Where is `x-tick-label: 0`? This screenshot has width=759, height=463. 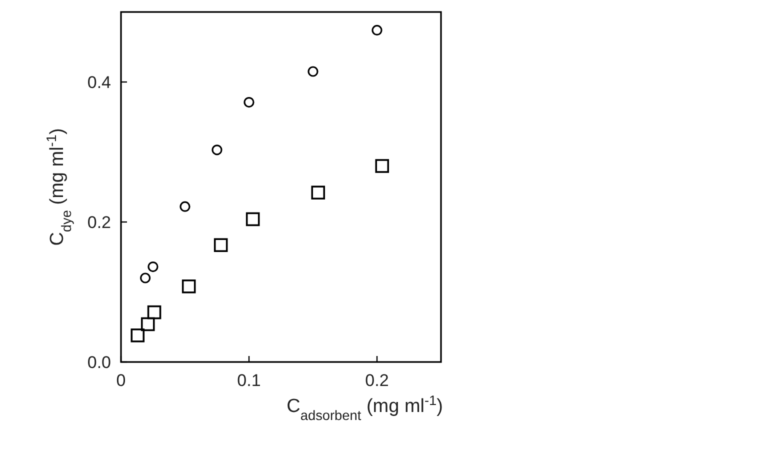 x-tick-label: 0 is located at coordinates (121, 380).